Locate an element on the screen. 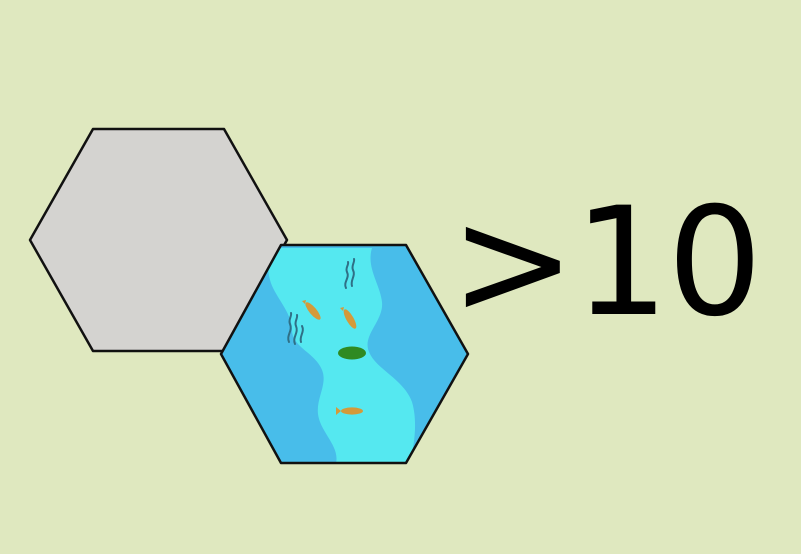 The width and height of the screenshot is (801, 554). water-hex-border is located at coordinates (344, 354).